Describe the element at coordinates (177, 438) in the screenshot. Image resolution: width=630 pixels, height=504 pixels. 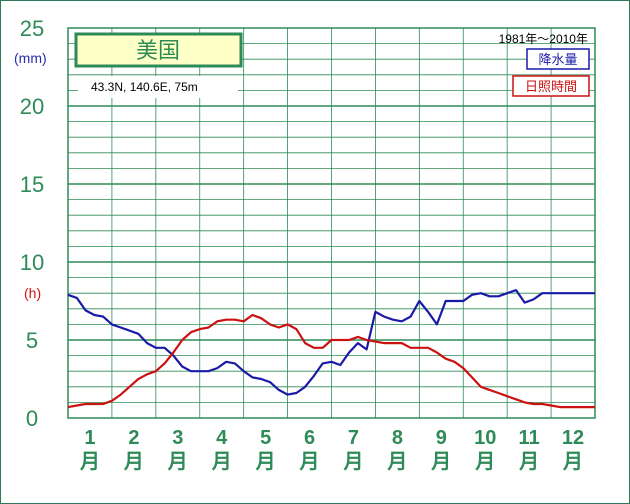
I see `month-number: 3` at that location.